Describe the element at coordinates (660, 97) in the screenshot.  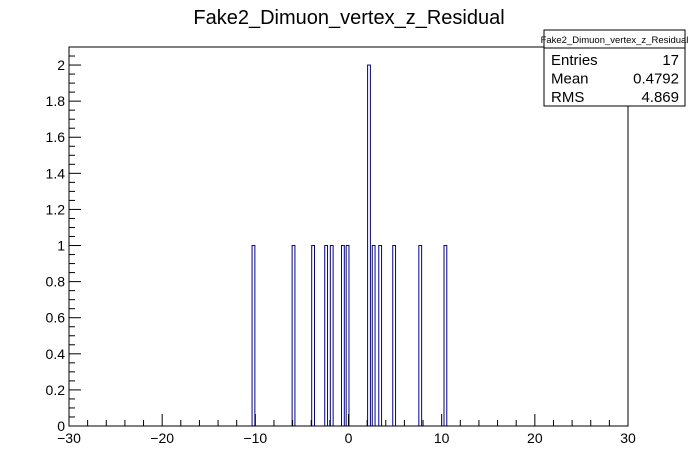
I see `stats-value-rms: 4.869` at that location.